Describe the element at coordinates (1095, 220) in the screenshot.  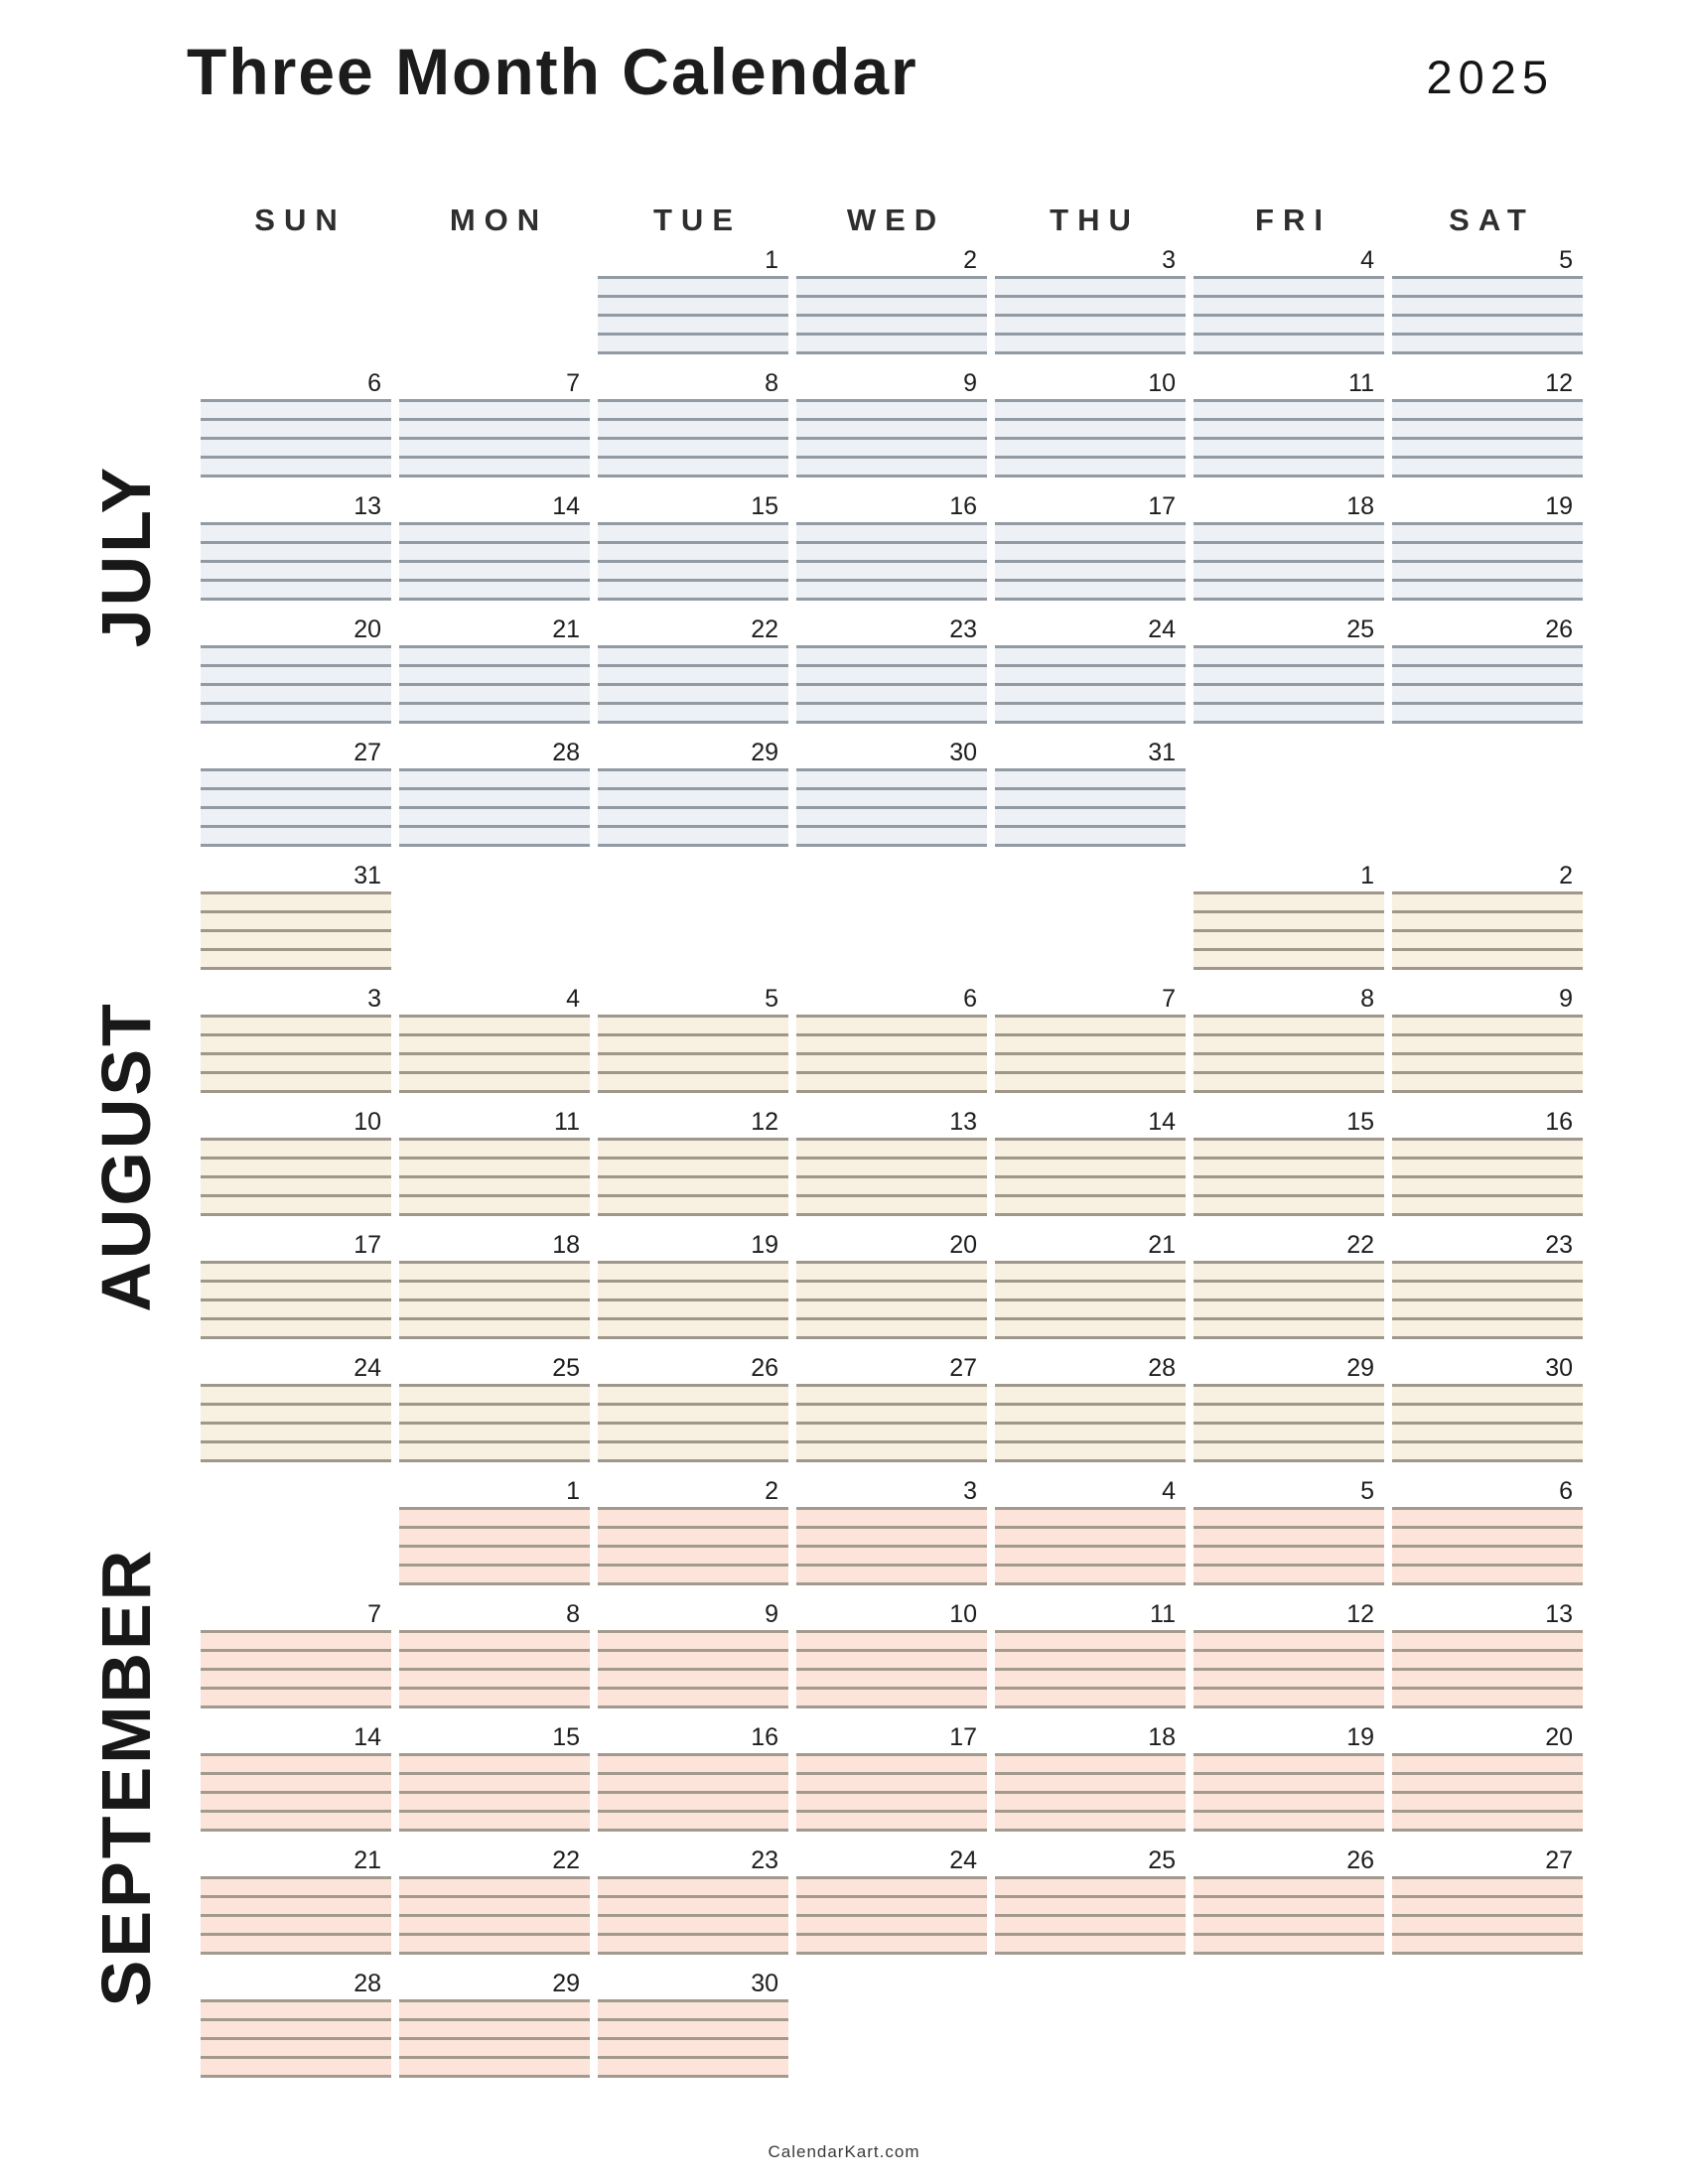
I see `weekday-header: THU` at that location.